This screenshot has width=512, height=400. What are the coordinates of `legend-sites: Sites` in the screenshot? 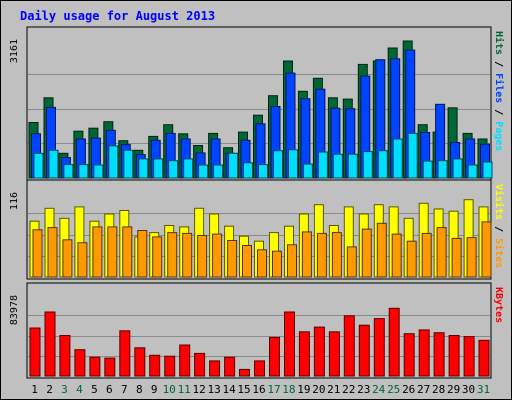 It's located at (499, 253).